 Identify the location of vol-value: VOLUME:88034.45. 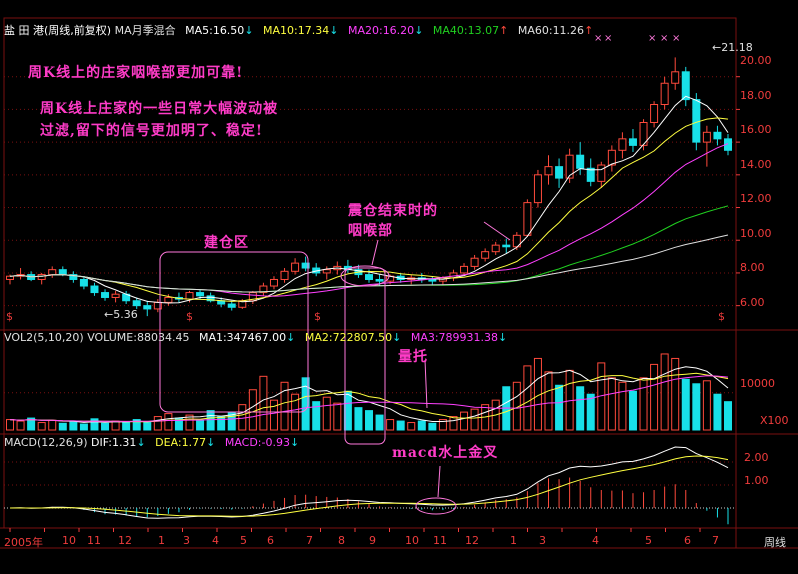
(138, 337).